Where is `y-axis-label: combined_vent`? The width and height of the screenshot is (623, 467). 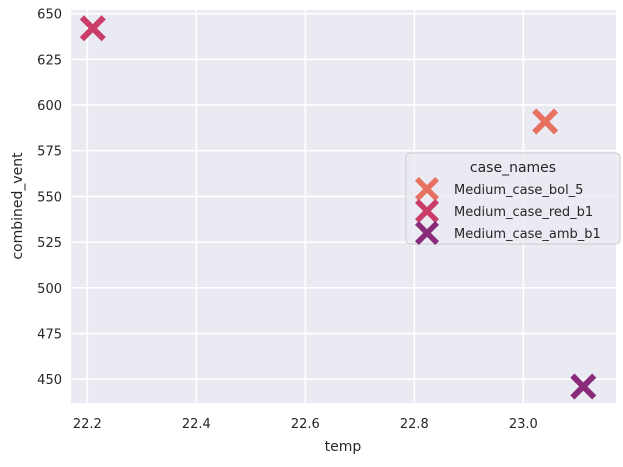 y-axis-label: combined_vent is located at coordinates (18, 206).